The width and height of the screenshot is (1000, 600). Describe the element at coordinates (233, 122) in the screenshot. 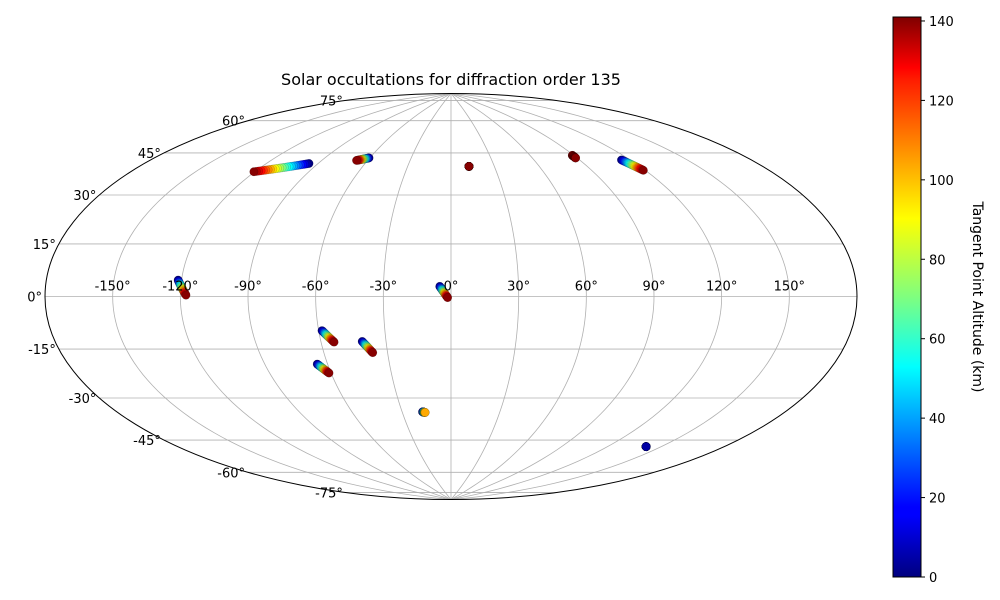

I see `lat-tick-label: 60°` at that location.